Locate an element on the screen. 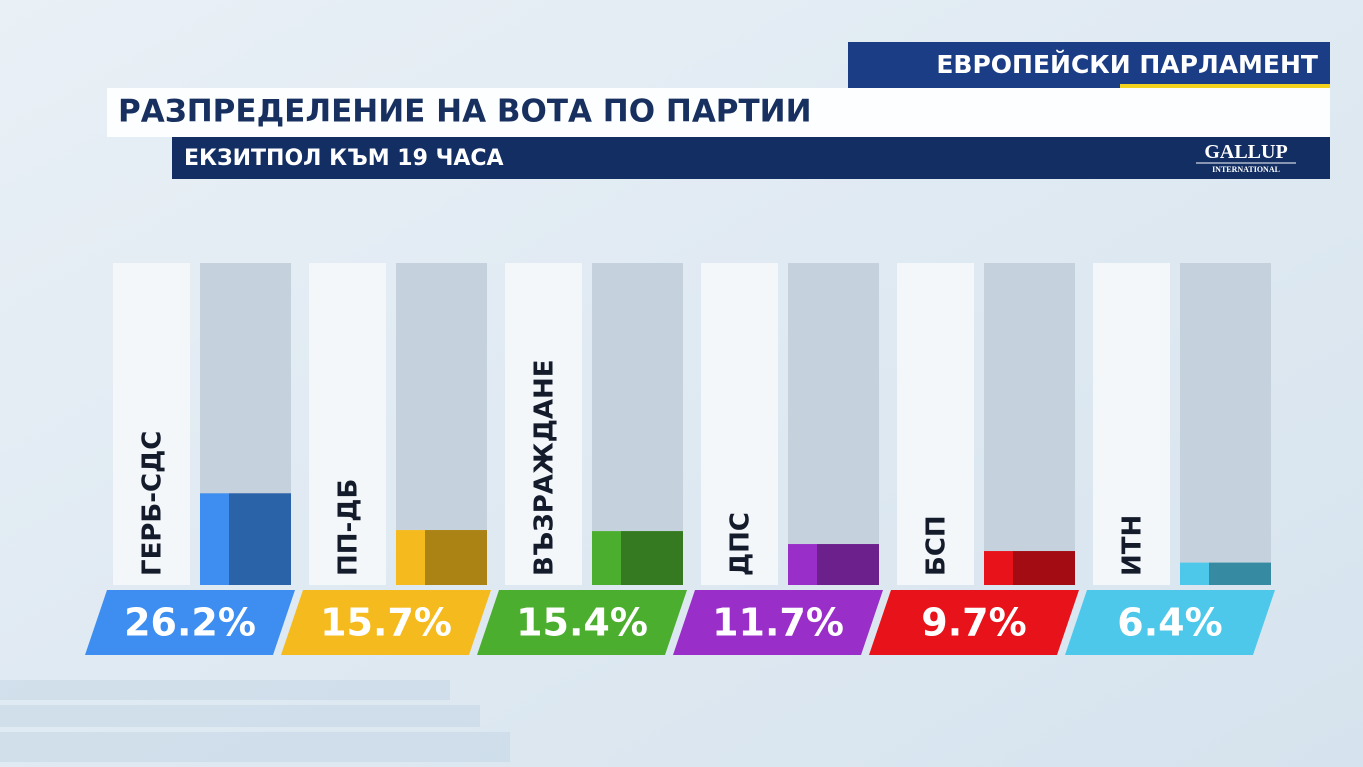 Image resolution: width=1363 pixels, height=767 pixels. value-label: 26.2% is located at coordinates (190, 623).